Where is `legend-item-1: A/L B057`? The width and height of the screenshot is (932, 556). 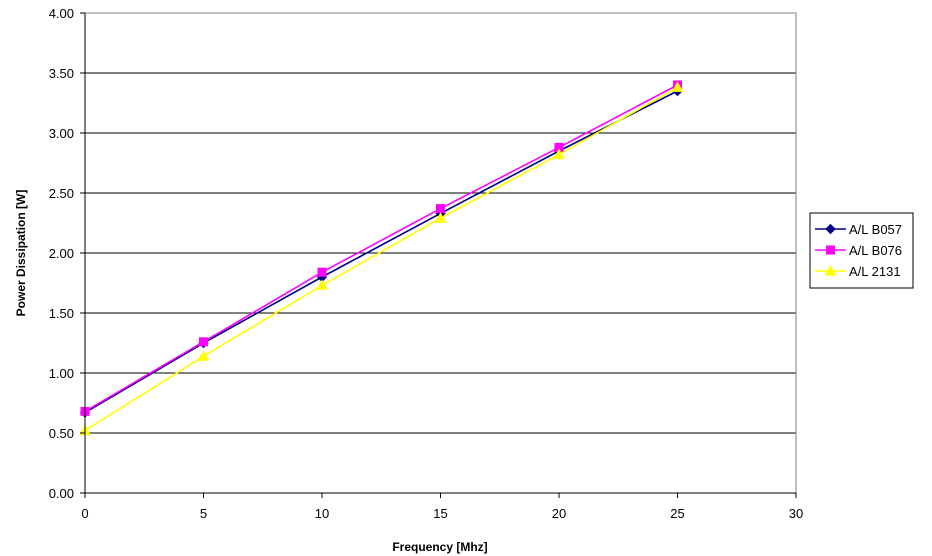 legend-item-1: A/L B057 is located at coordinates (858, 229).